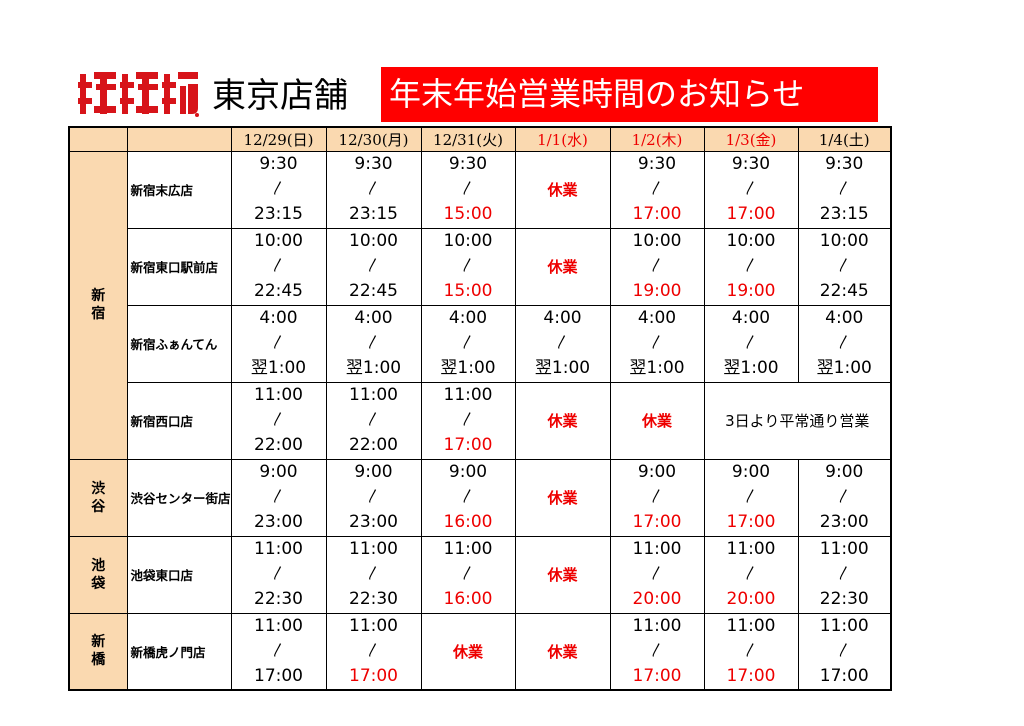  Describe the element at coordinates (373, 444) in the screenshot. I see `close-time: 22:00` at that location.